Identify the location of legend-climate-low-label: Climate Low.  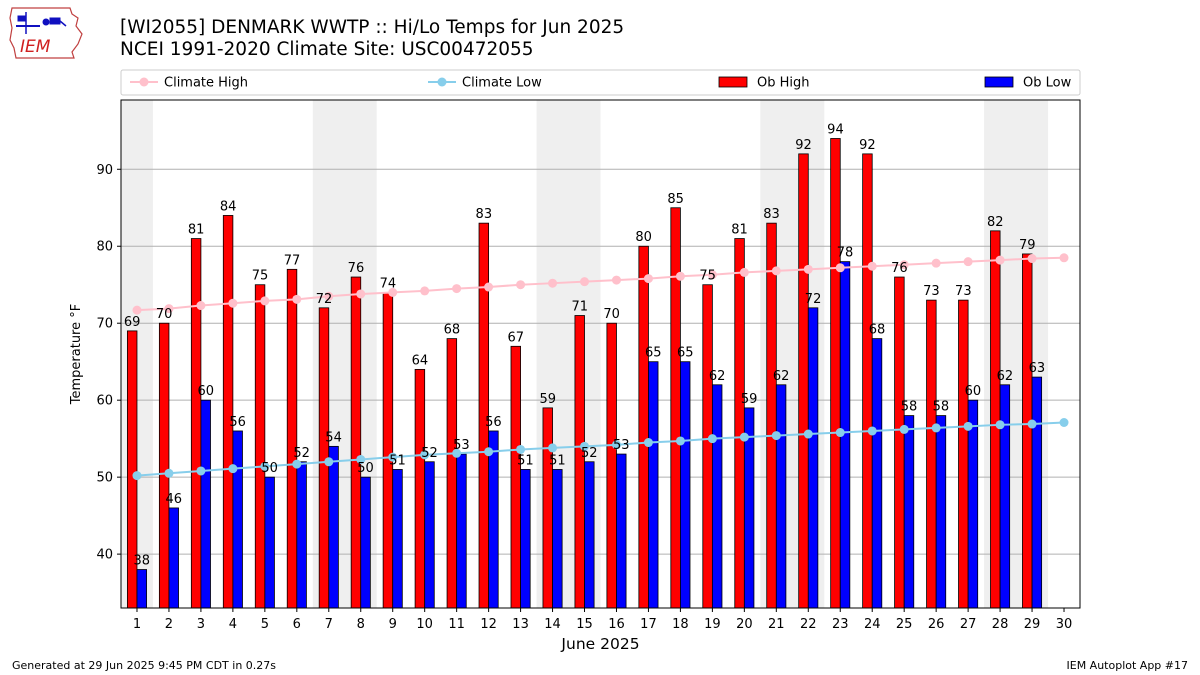
(502, 83).